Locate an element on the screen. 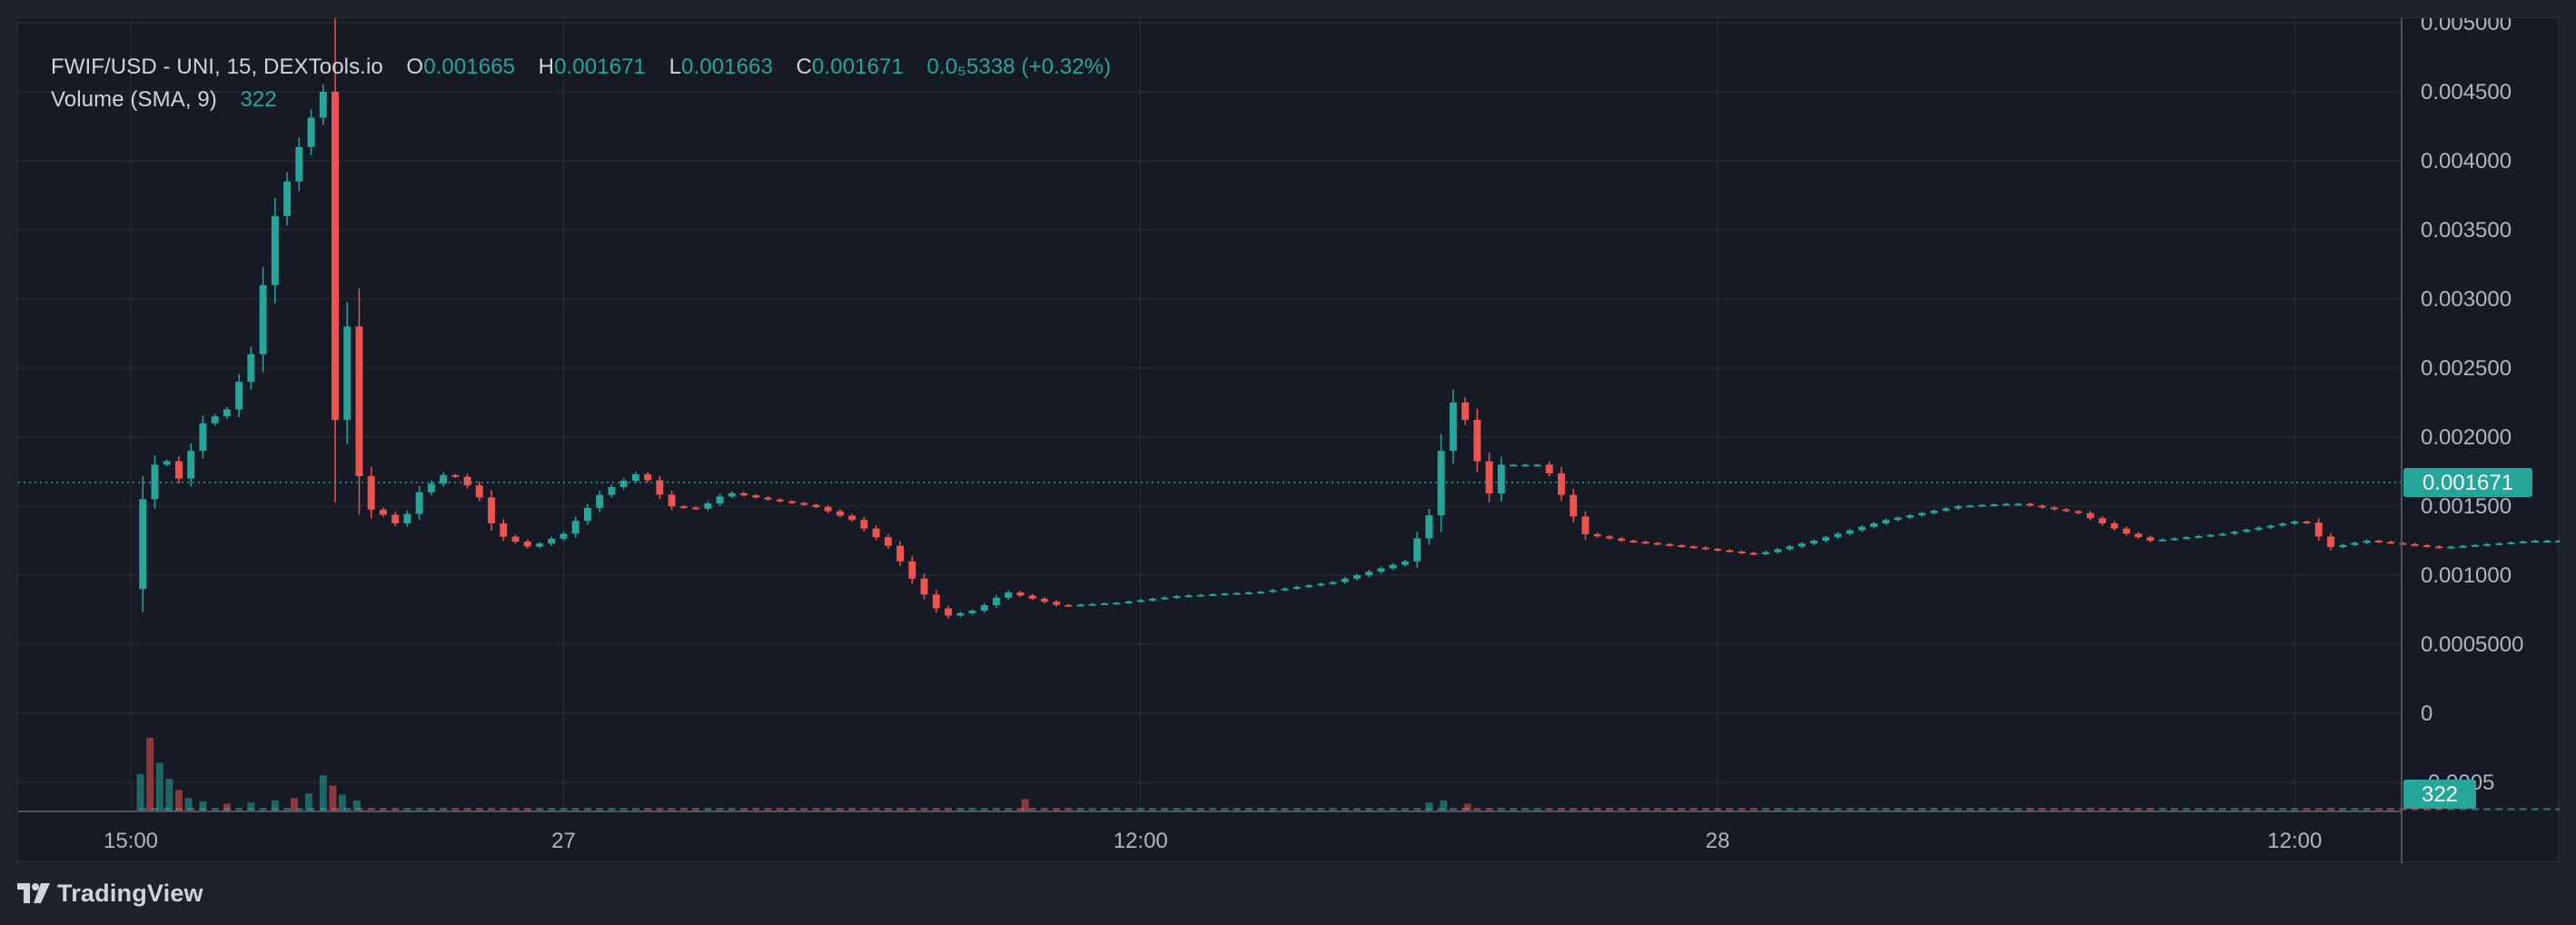 The width and height of the screenshot is (2576, 925). volume-legend: Volume (SMA, 9) 322 is located at coordinates (164, 100).